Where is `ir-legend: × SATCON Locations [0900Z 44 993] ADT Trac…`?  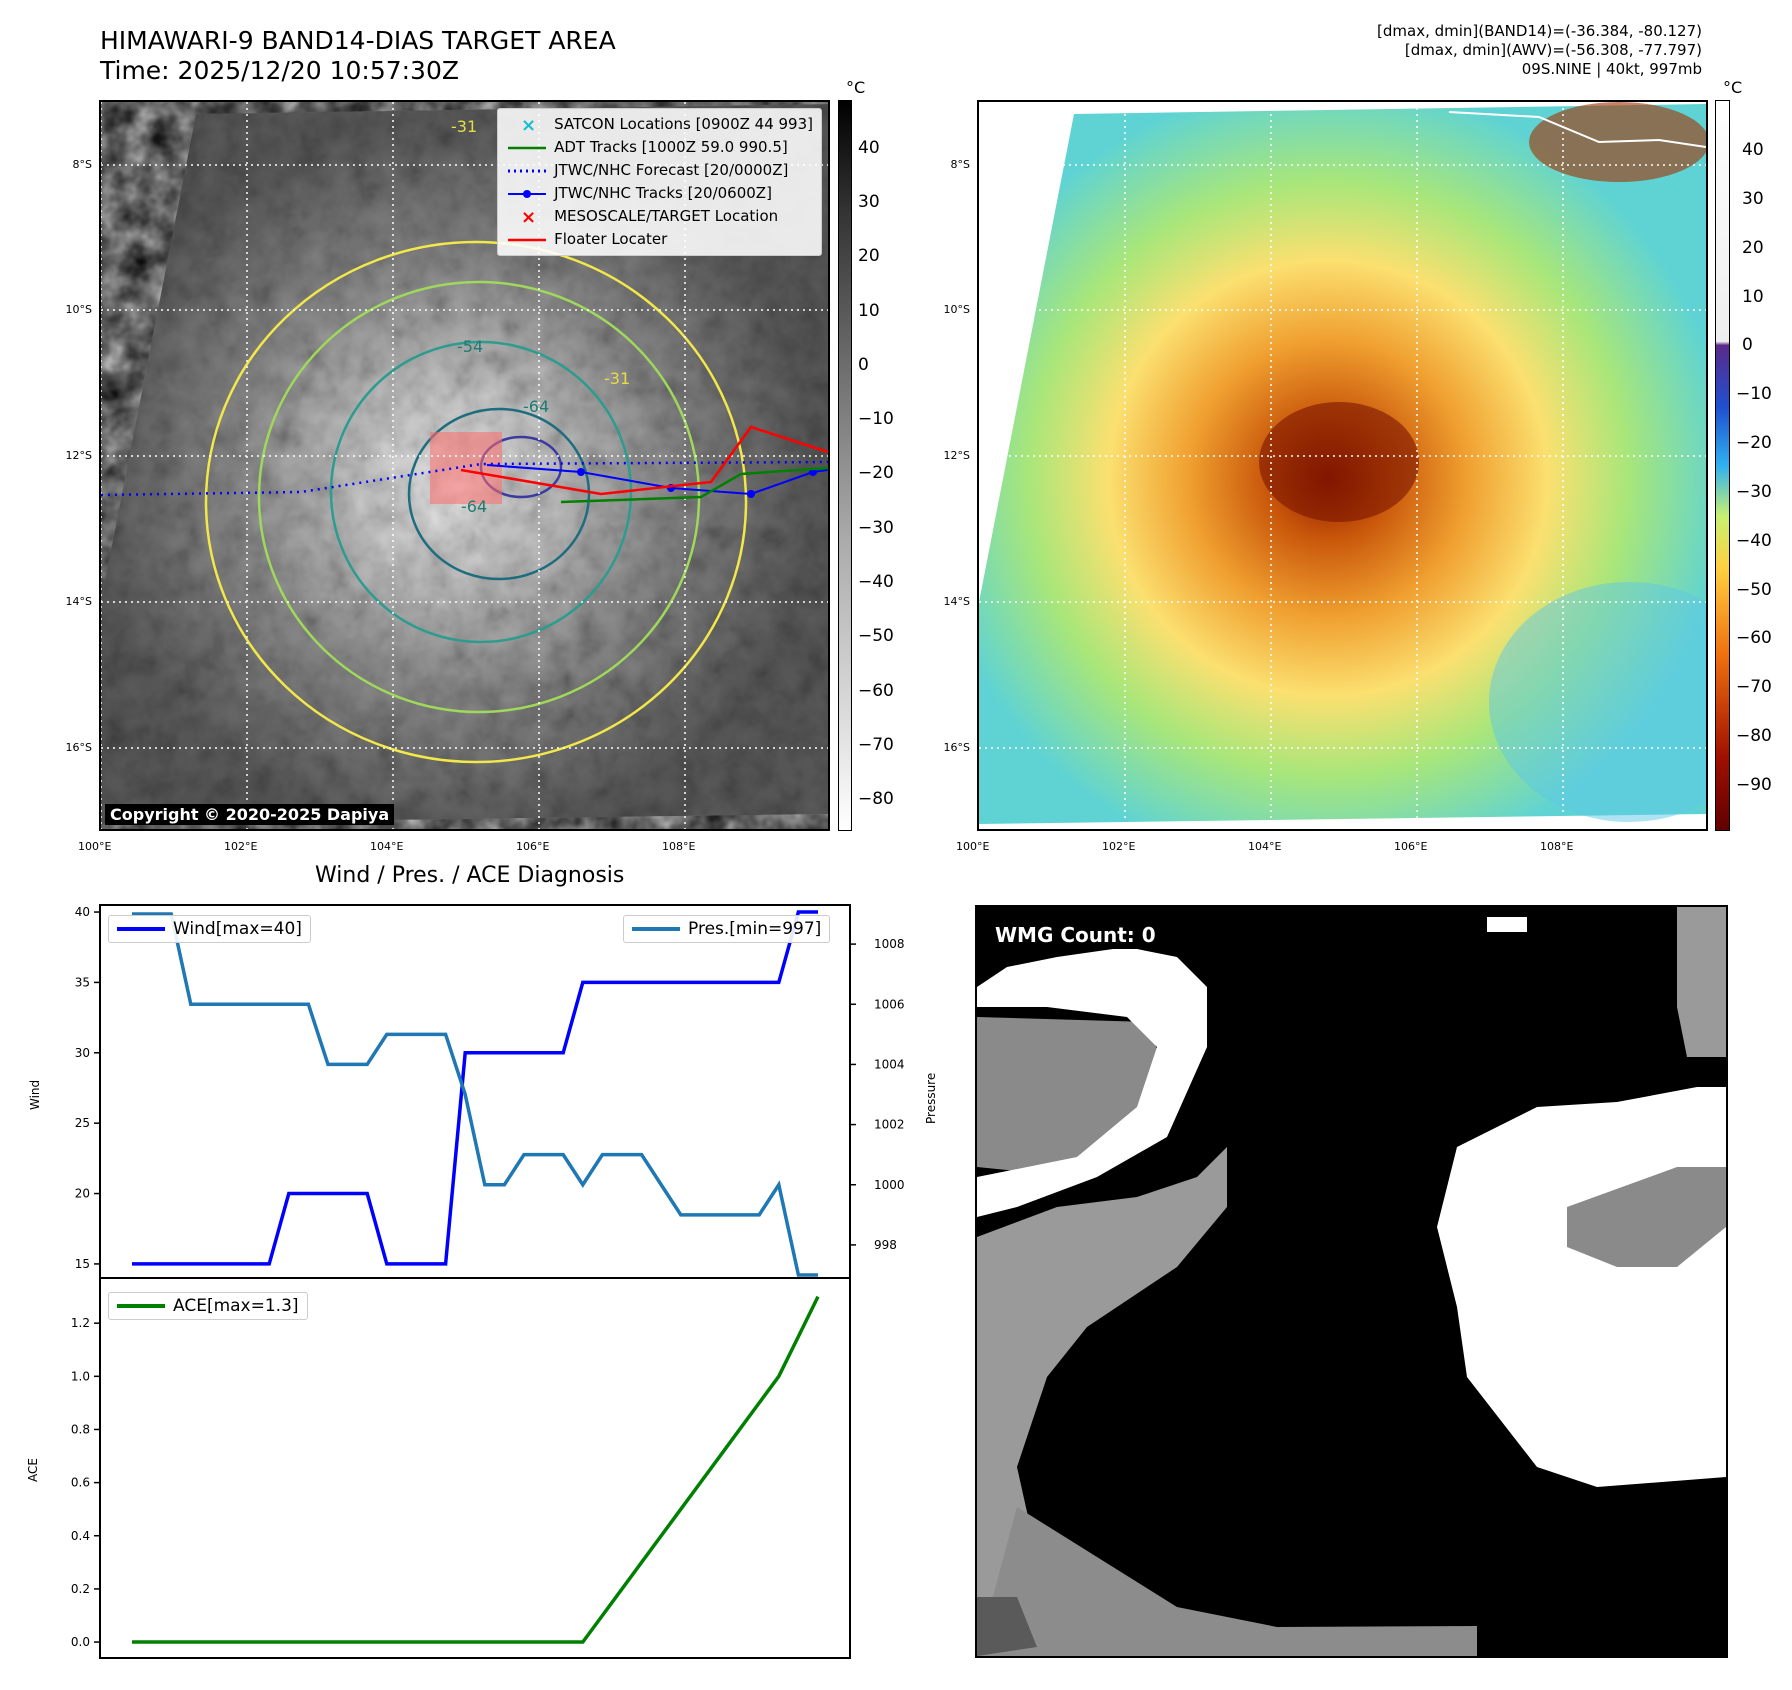
ir-legend: × SATCON Locations [0900Z 44 993] ADT Trac… is located at coordinates (659, 182).